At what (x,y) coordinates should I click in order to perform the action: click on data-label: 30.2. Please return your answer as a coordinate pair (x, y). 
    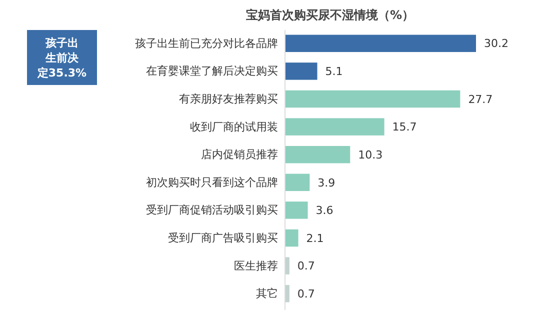
    Looking at the image, I should click on (496, 43).